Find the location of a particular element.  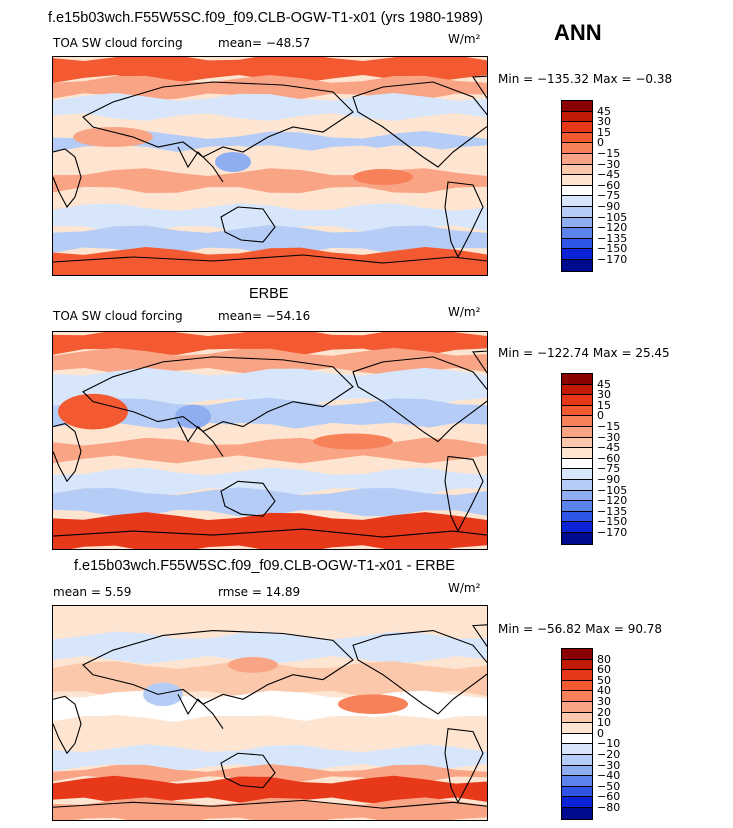

panel1-units-label: W/m² is located at coordinates (464, 39).